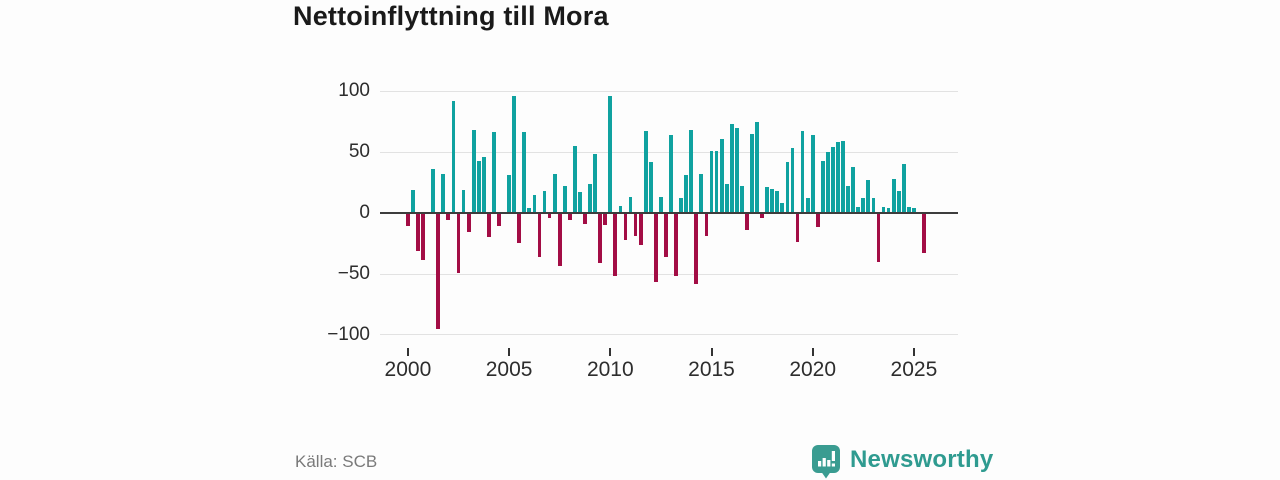 Image resolution: width=1280 pixels, height=480 pixels. I want to click on newsworthy-logo-icon, so click(826, 462).